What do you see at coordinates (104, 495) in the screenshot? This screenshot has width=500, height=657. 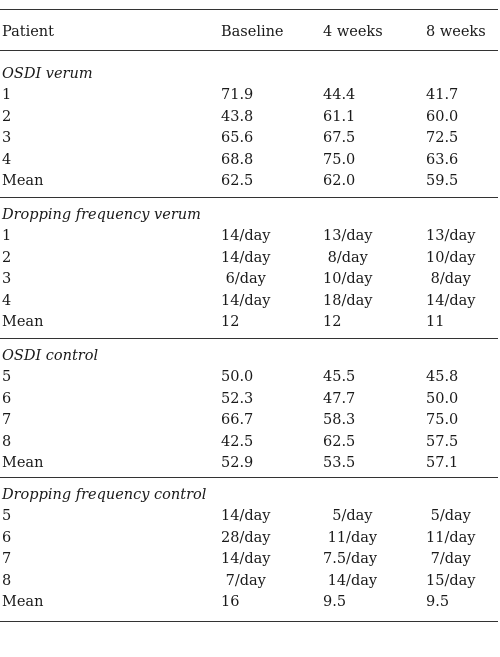 I see `section-title: Dropping frequency control` at bounding box center [104, 495].